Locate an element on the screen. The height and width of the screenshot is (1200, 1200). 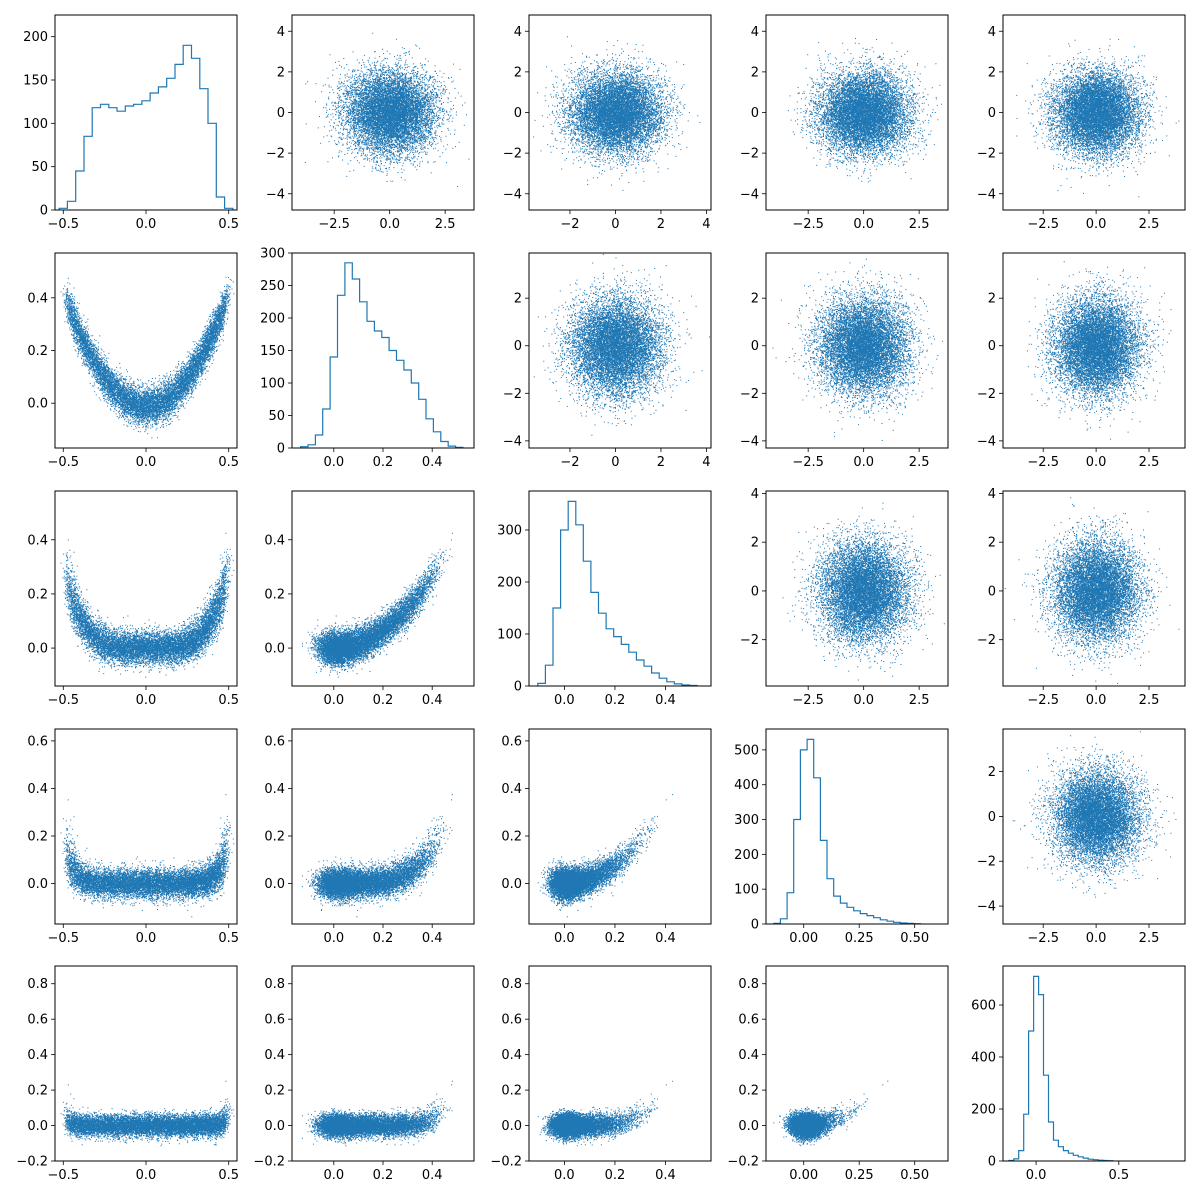
y-tick-label: −4 is located at coordinates (275, 194).